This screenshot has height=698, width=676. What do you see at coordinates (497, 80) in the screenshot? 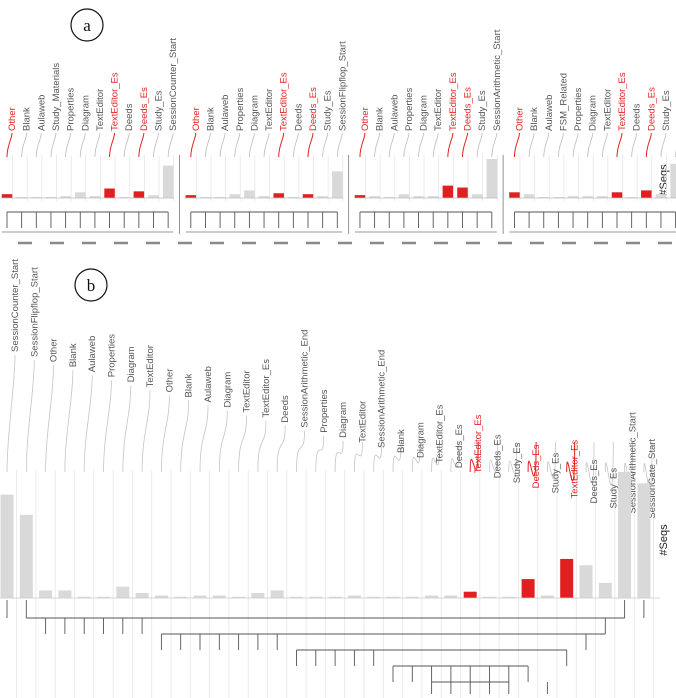
I see `a-category-label: SessionArithmetic_Start` at bounding box center [497, 80].